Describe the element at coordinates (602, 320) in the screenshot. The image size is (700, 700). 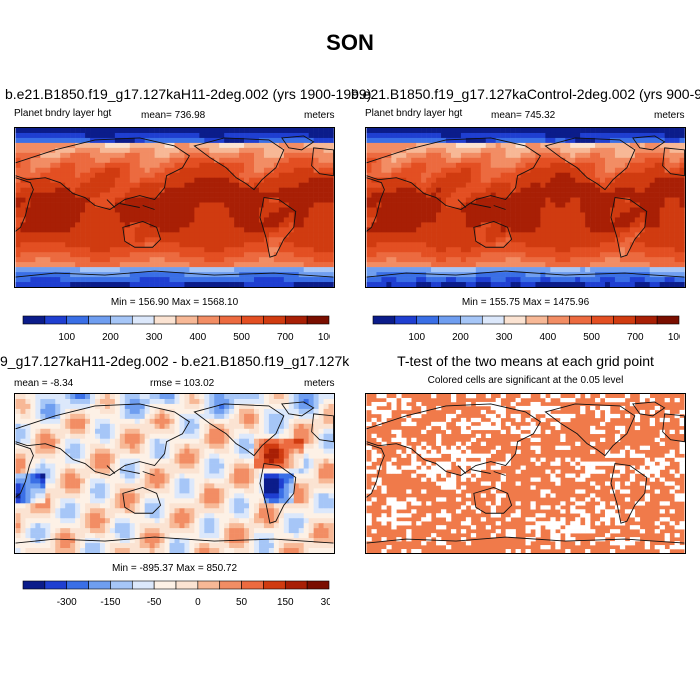
I see `panel2-colorbar-swatch` at that location.